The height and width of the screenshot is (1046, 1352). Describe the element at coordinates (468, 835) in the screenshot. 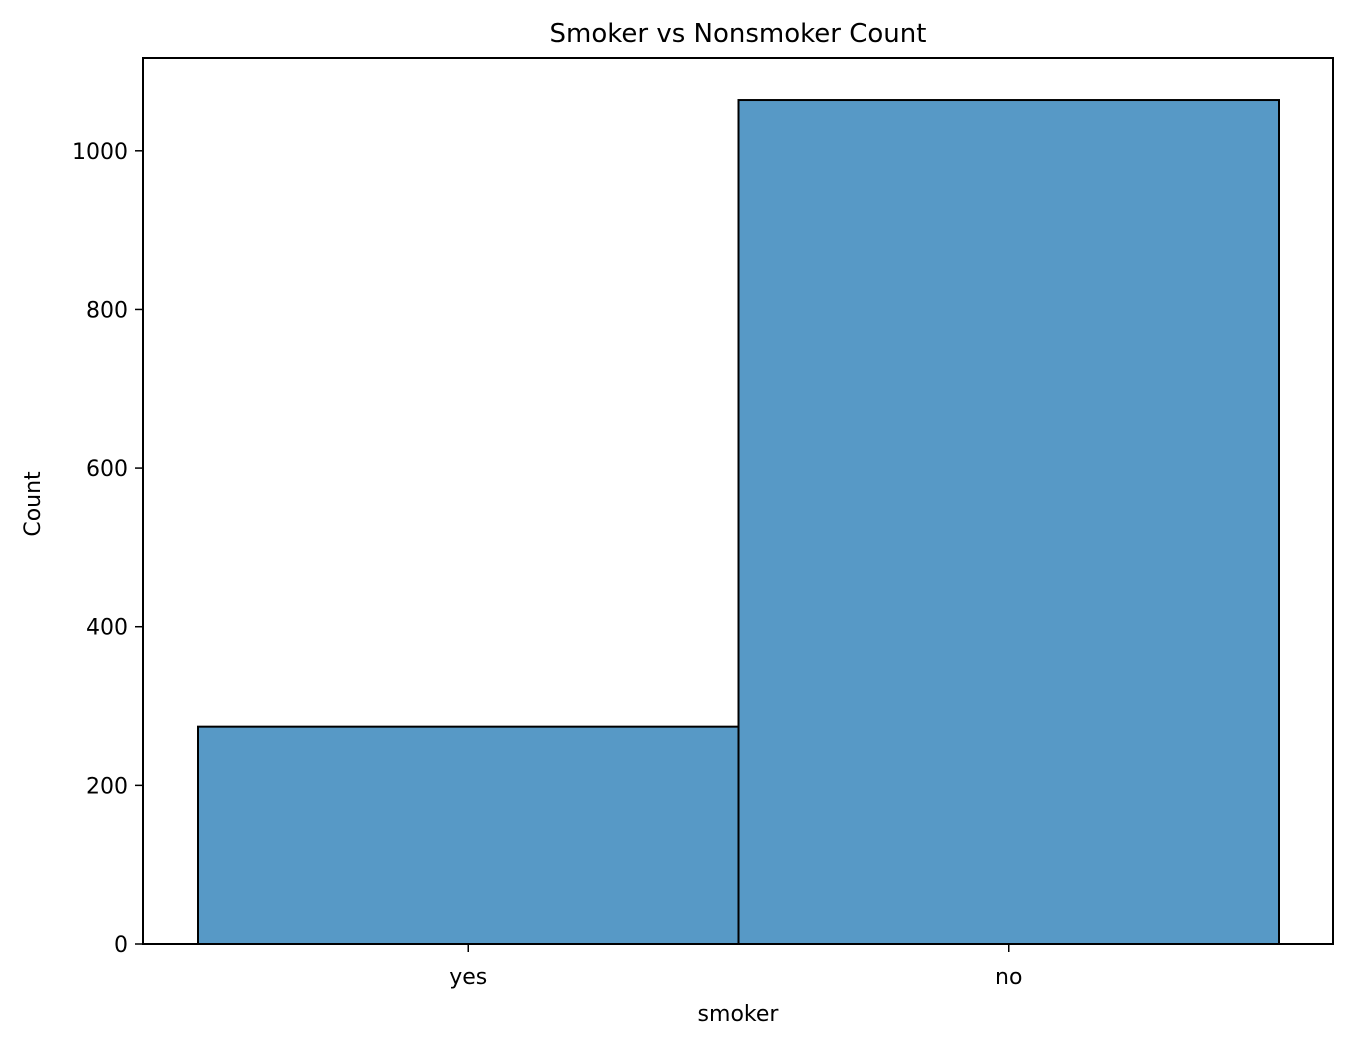

I see `bar-yes` at that location.